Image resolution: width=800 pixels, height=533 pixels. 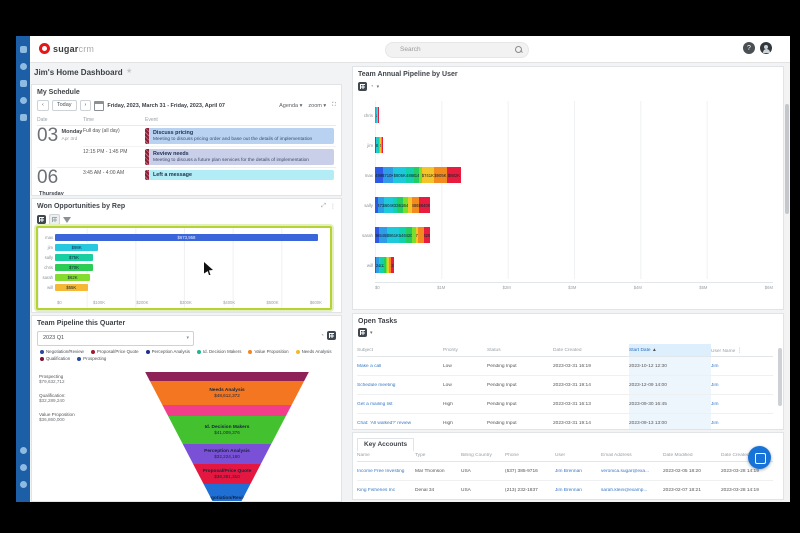 I want to click on assistant-fab, so click(x=759, y=457).